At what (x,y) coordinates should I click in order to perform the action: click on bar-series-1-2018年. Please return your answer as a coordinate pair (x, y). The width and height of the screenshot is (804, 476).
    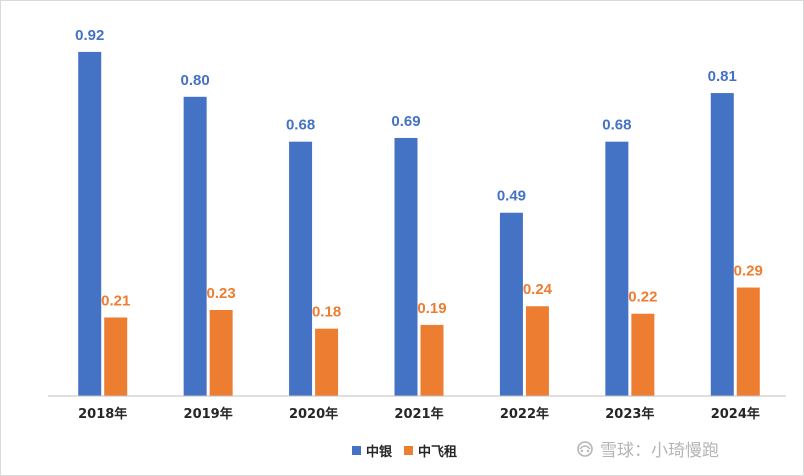
    Looking at the image, I should click on (90, 224).